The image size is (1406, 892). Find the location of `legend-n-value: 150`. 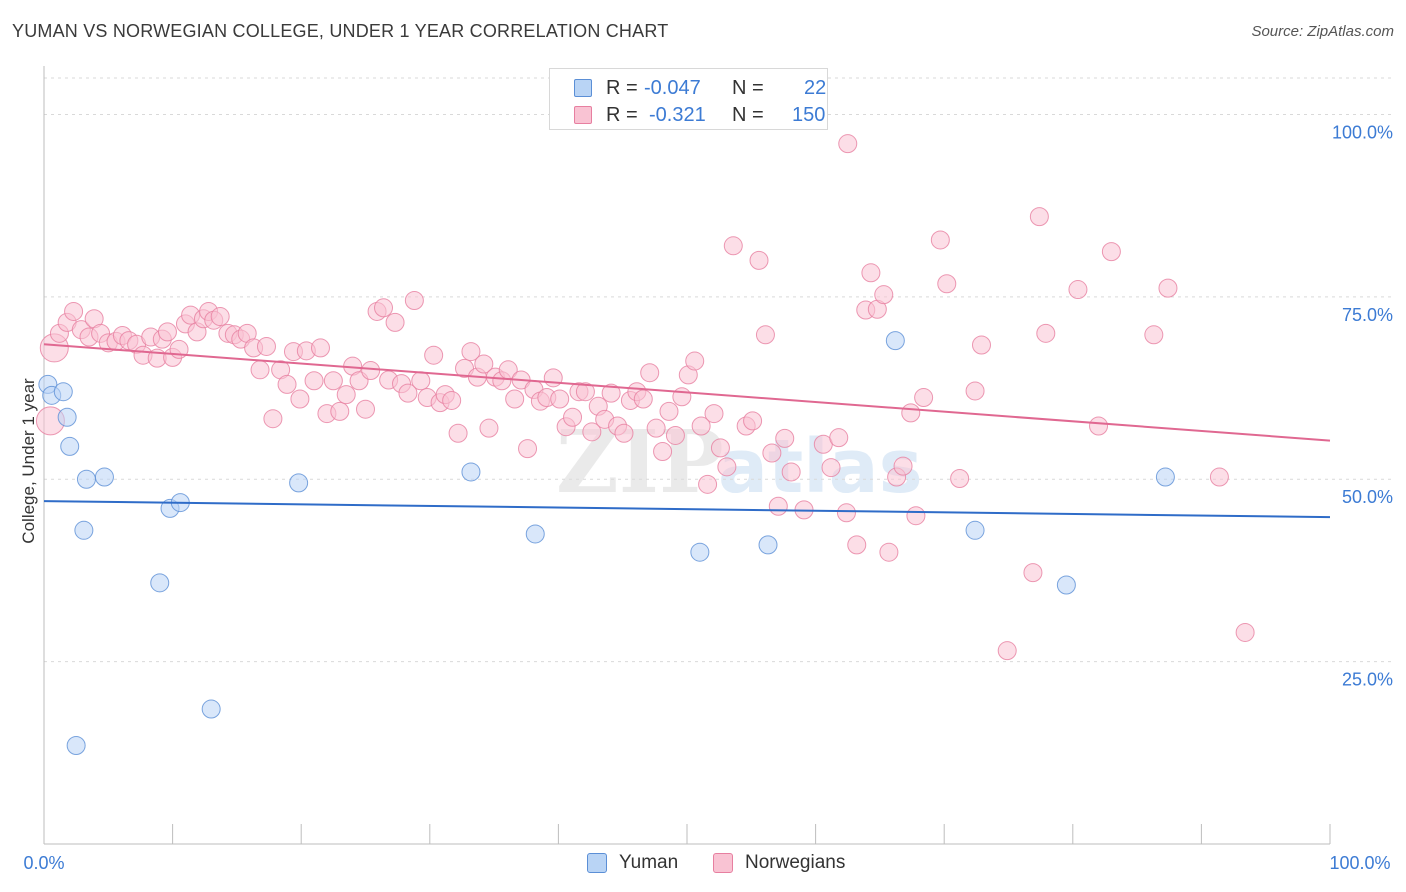

legend-n-value: 150 is located at coordinates (809, 115).